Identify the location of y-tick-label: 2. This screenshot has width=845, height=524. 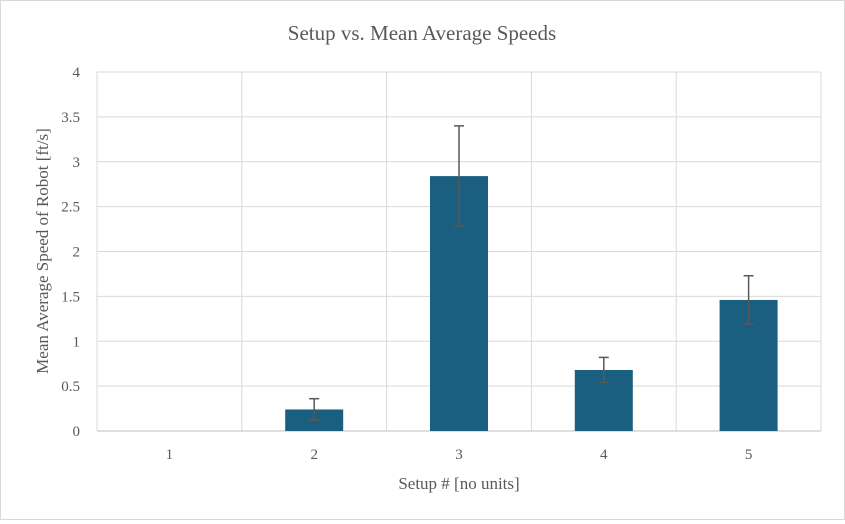
(77, 253).